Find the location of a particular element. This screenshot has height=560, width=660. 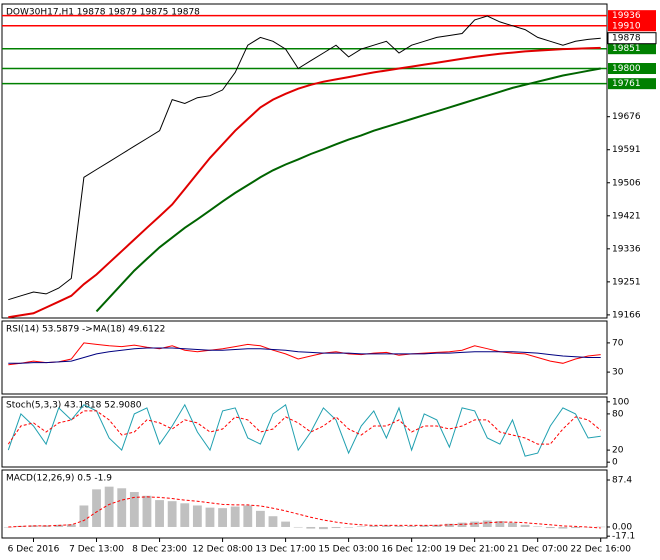

y-tick-label: -17.1 is located at coordinates (623, 537).